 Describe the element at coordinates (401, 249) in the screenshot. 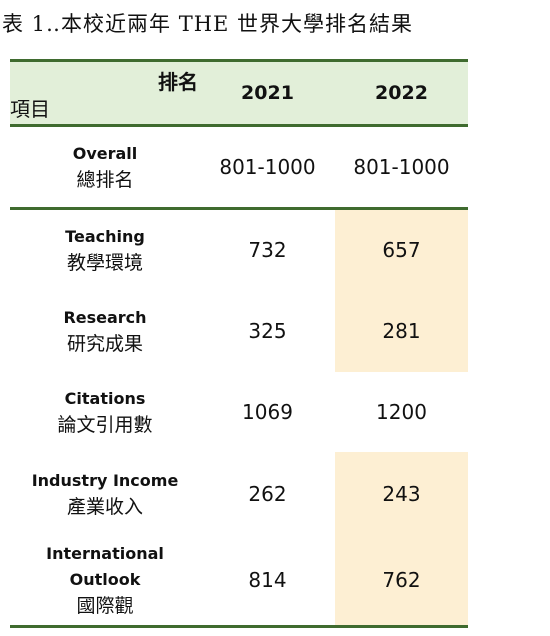

I see `rank-value: 657` at that location.